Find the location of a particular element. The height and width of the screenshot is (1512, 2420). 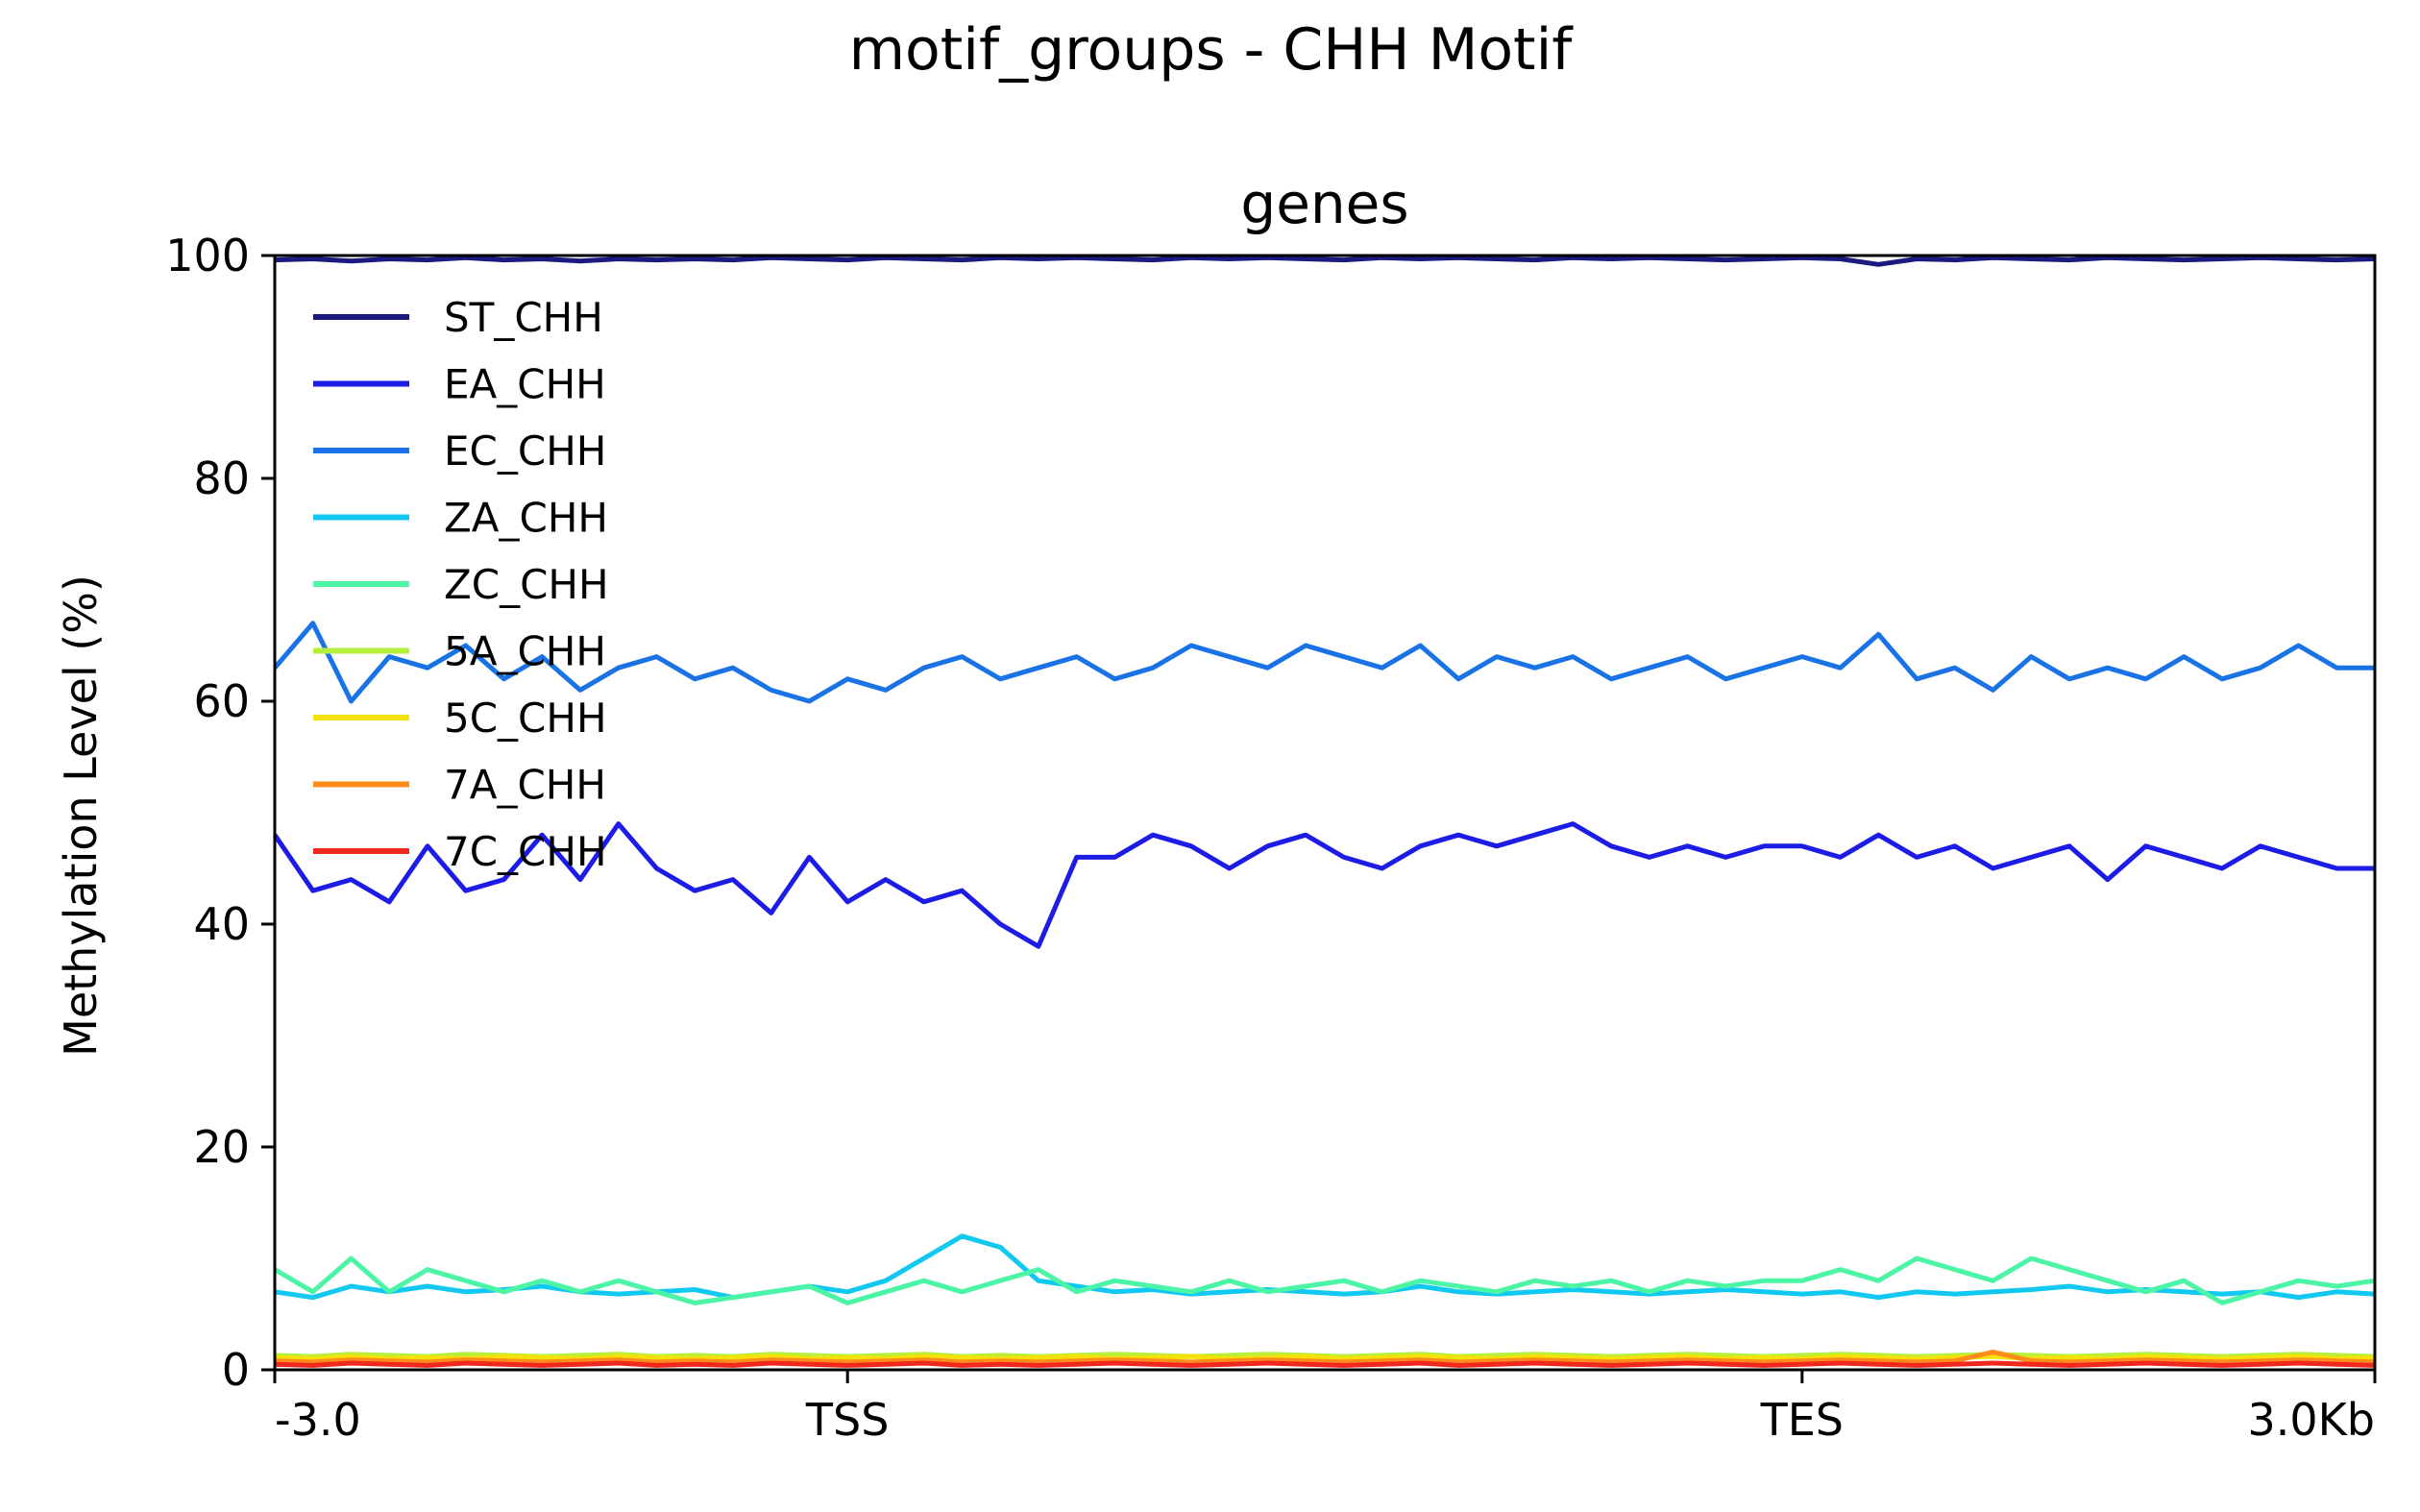

y-tick-label: 20 is located at coordinates (222, 1147).